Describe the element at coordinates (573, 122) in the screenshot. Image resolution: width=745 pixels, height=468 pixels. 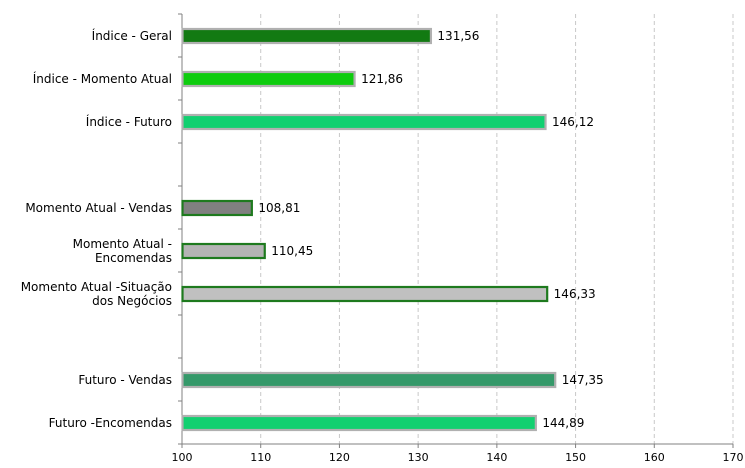
I see `data-label: 146,12` at that location.